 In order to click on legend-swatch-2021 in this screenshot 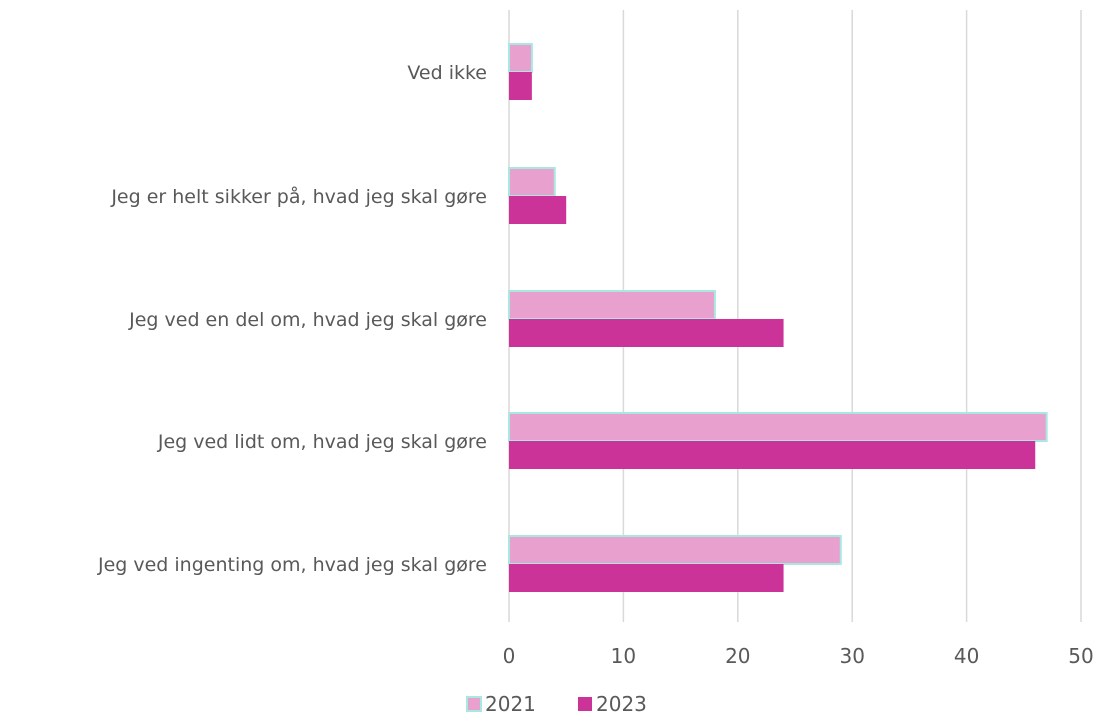, I will do `click(474, 704)`.